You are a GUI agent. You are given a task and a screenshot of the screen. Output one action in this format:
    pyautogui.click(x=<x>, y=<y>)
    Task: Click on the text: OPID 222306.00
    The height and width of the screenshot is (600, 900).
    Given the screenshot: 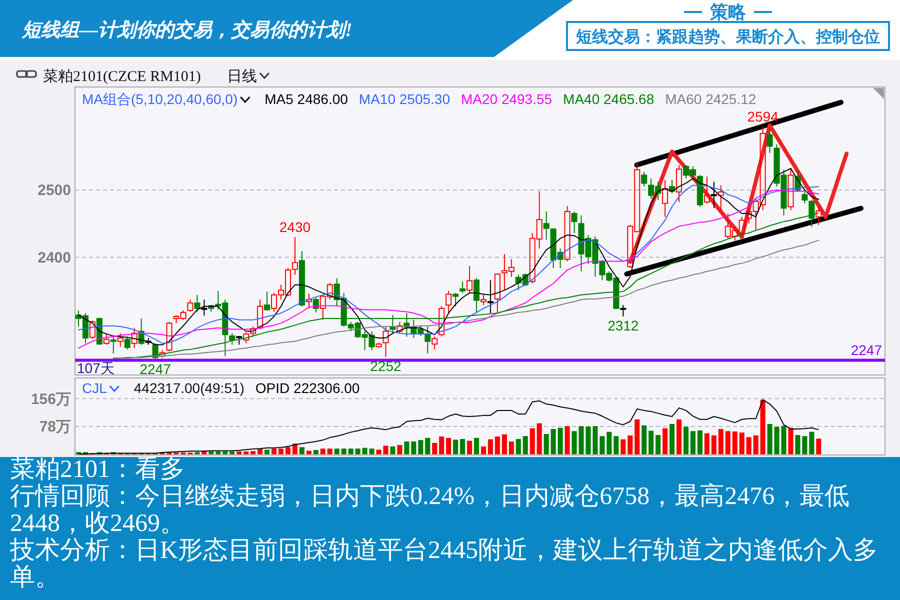 What is the action you would take?
    pyautogui.click(x=307, y=388)
    